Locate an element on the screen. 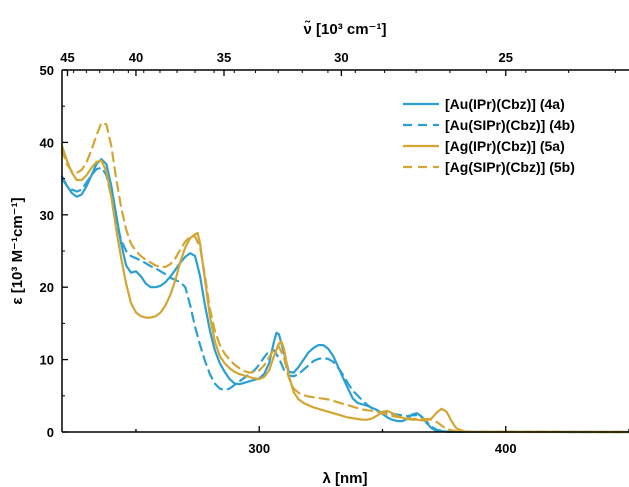 The width and height of the screenshot is (629, 487). legend-label-3: [Ag(IPr)(Cbz)] (5a) is located at coordinates (505, 146).